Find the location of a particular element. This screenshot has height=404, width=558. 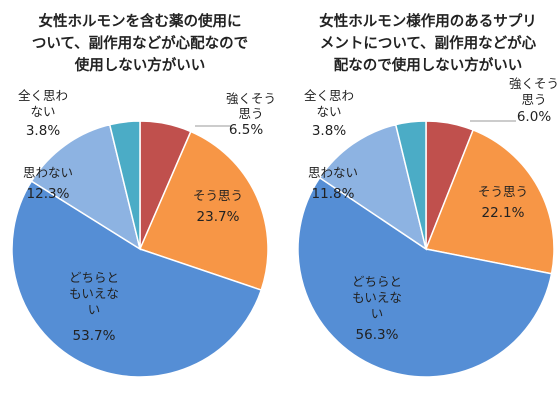

slice-percent-label: 22.1% is located at coordinates (503, 213).